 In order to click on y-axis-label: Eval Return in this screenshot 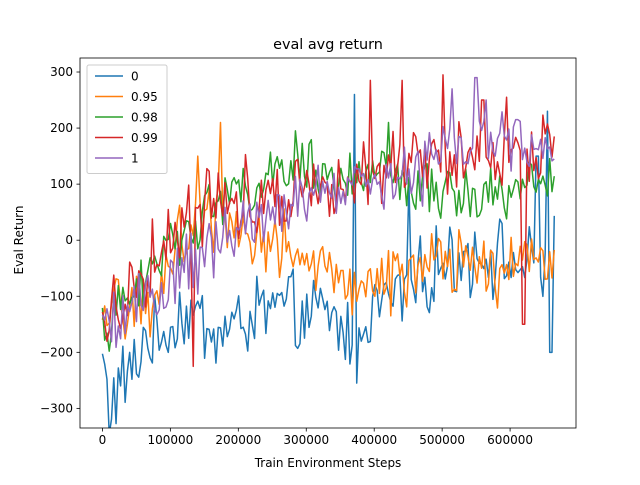, I will do `click(19, 239)`.